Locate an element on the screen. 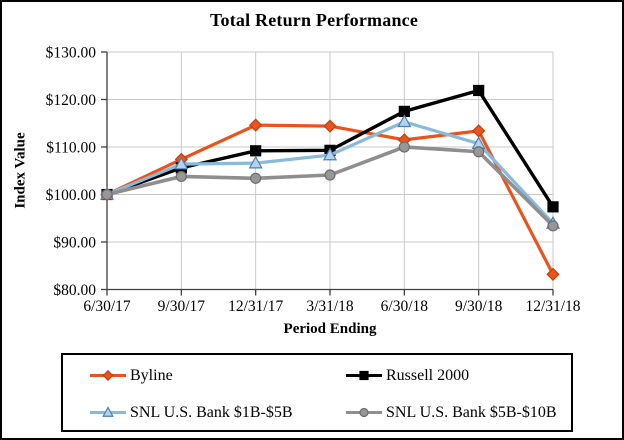 The image size is (624, 440). y-tick-label: $90.00 is located at coordinates (74, 243).